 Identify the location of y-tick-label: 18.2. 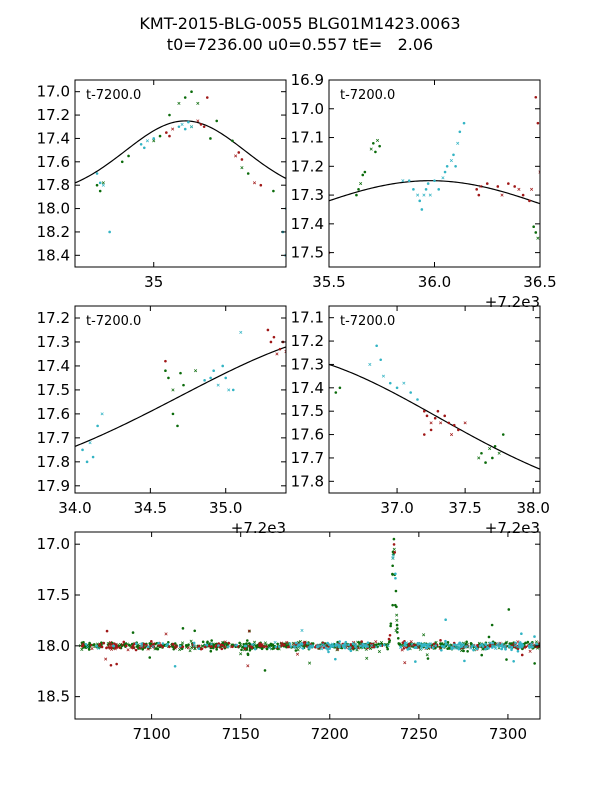
(53, 232).